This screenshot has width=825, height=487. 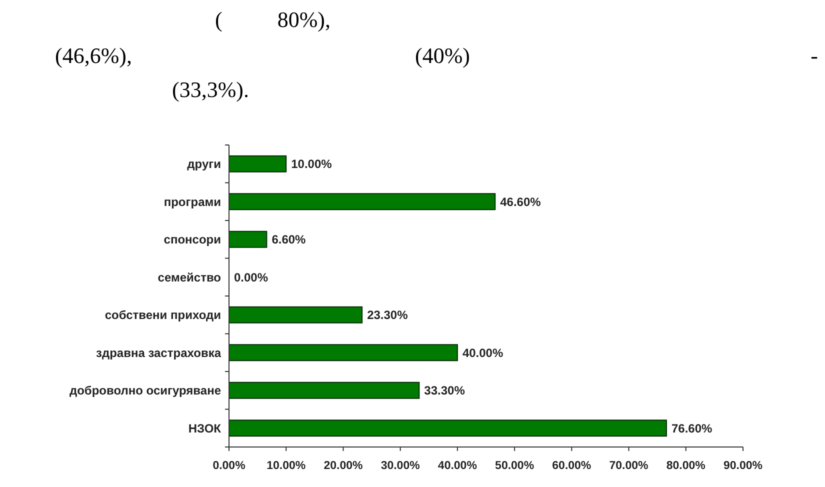 What do you see at coordinates (691, 428) in the screenshot?
I see `data-label: 76.60%` at bounding box center [691, 428].